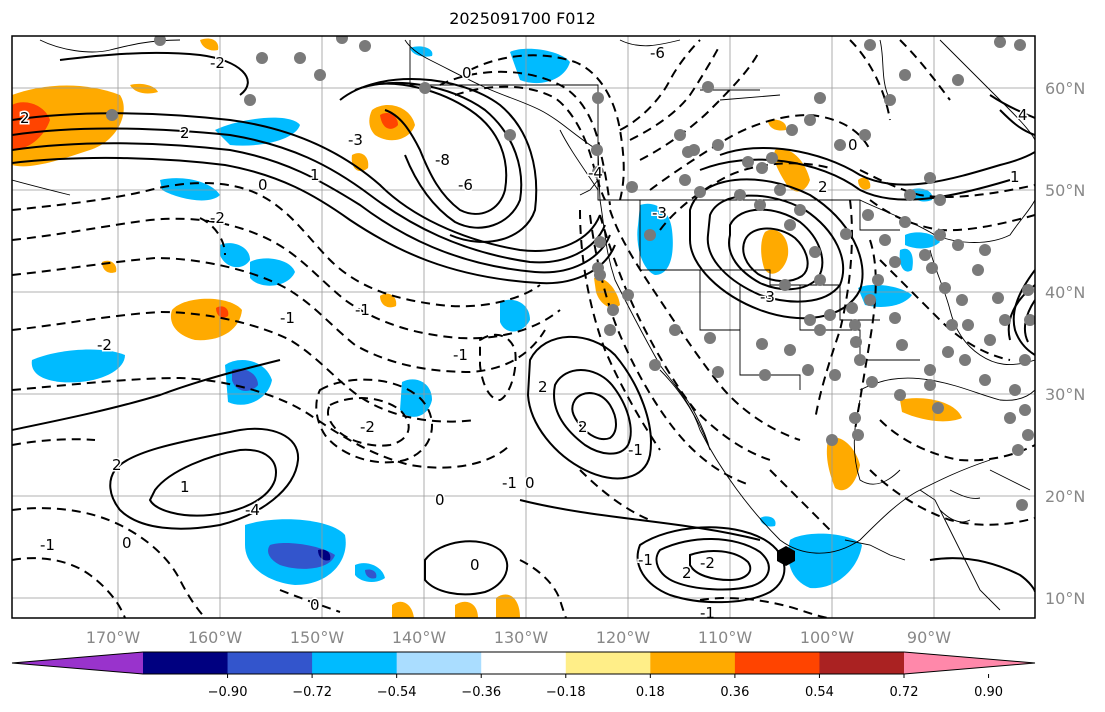 Image resolution: width=1105 pixels, height=712 pixels. What do you see at coordinates (623, 637) in the screenshot?
I see `lon-label: 120°W` at bounding box center [623, 637].